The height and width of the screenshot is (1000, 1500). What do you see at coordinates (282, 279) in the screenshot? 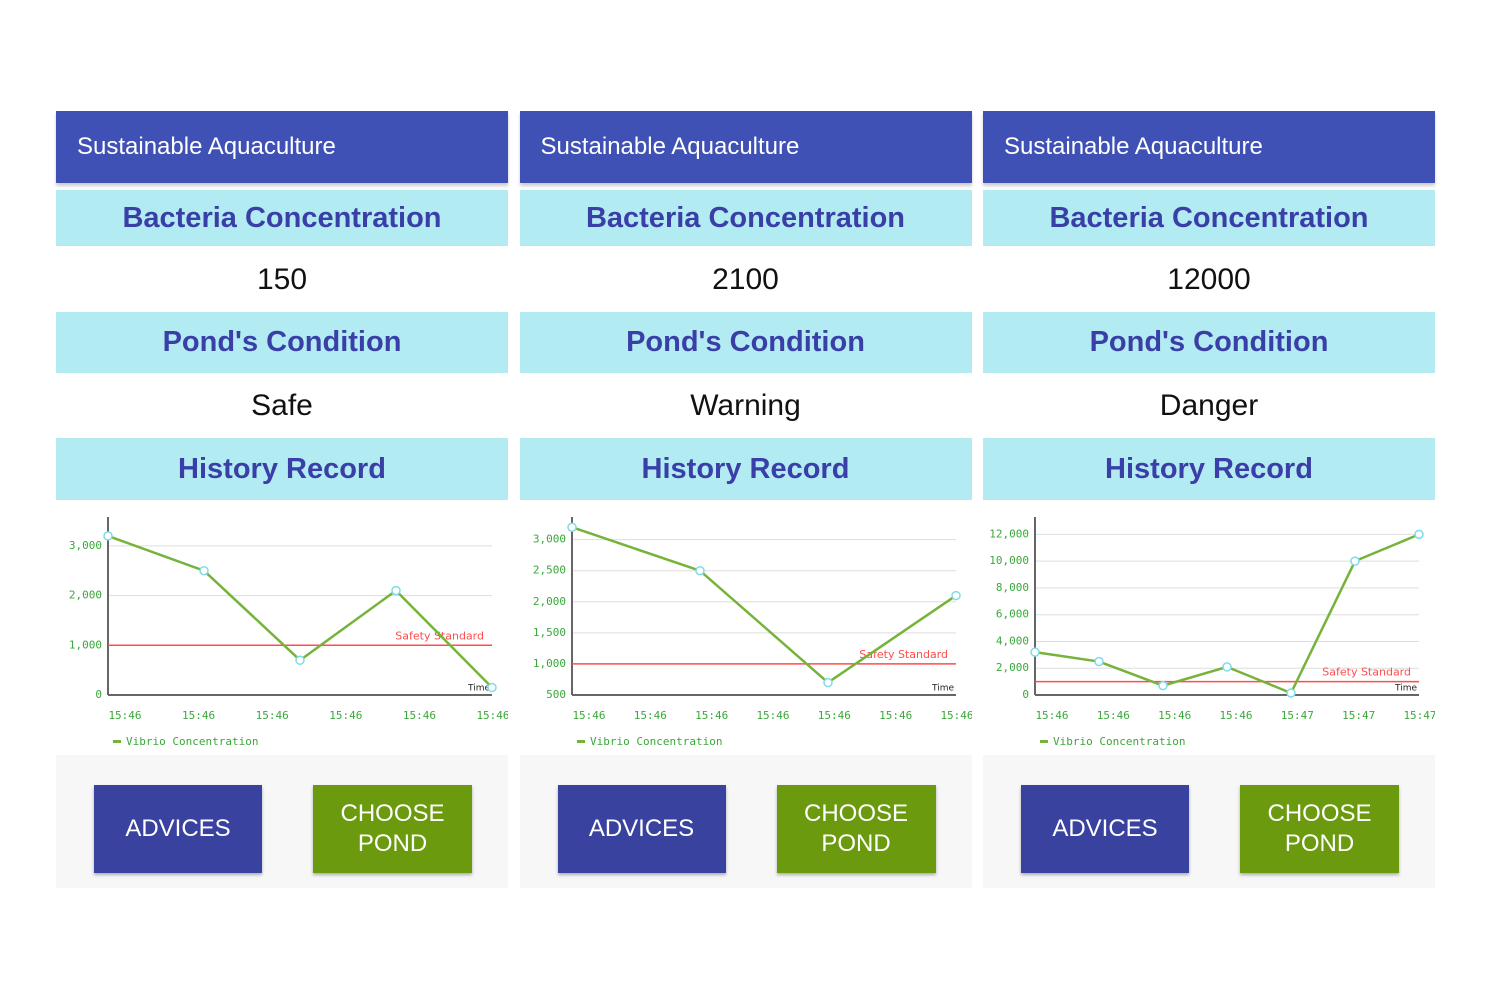
I see `bacteria-value: 150` at bounding box center [282, 279].